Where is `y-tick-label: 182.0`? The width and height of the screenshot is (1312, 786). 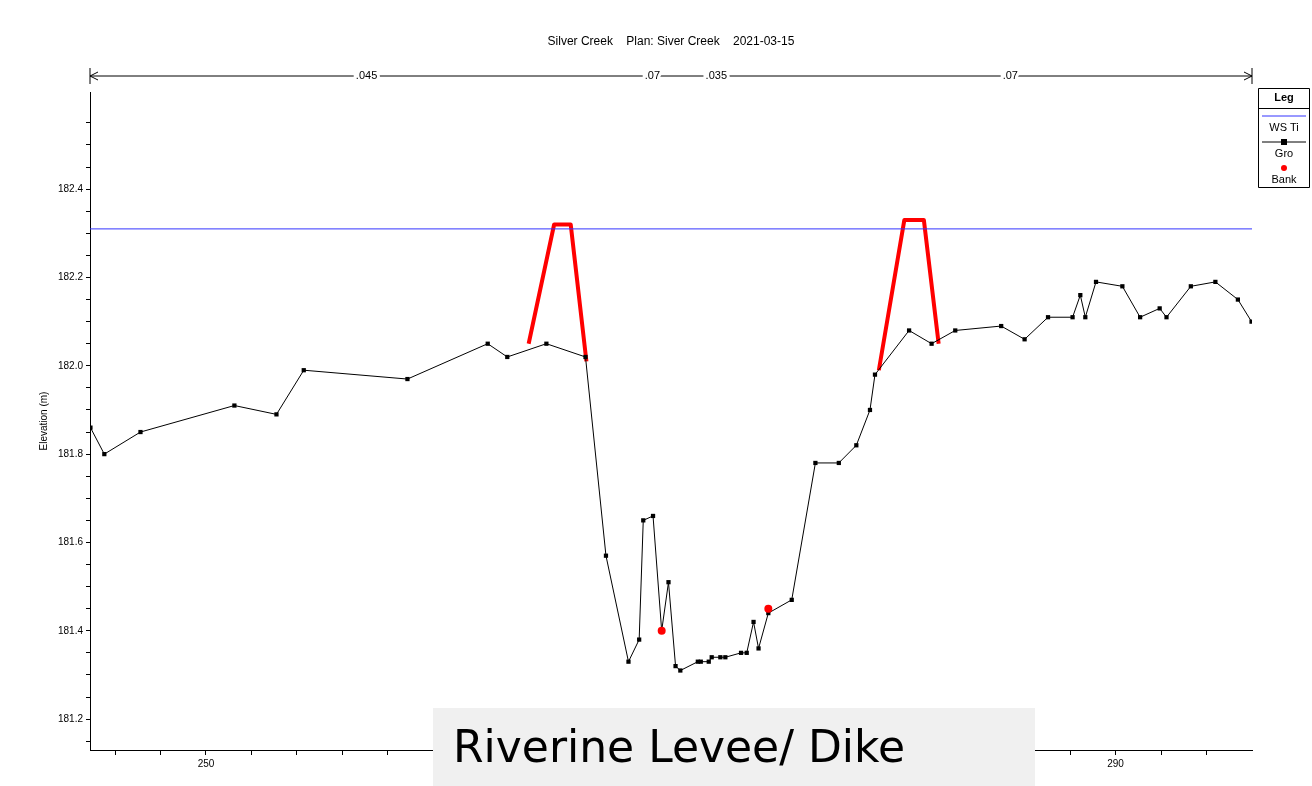 y-tick-label: 182.0 is located at coordinates (70, 365).